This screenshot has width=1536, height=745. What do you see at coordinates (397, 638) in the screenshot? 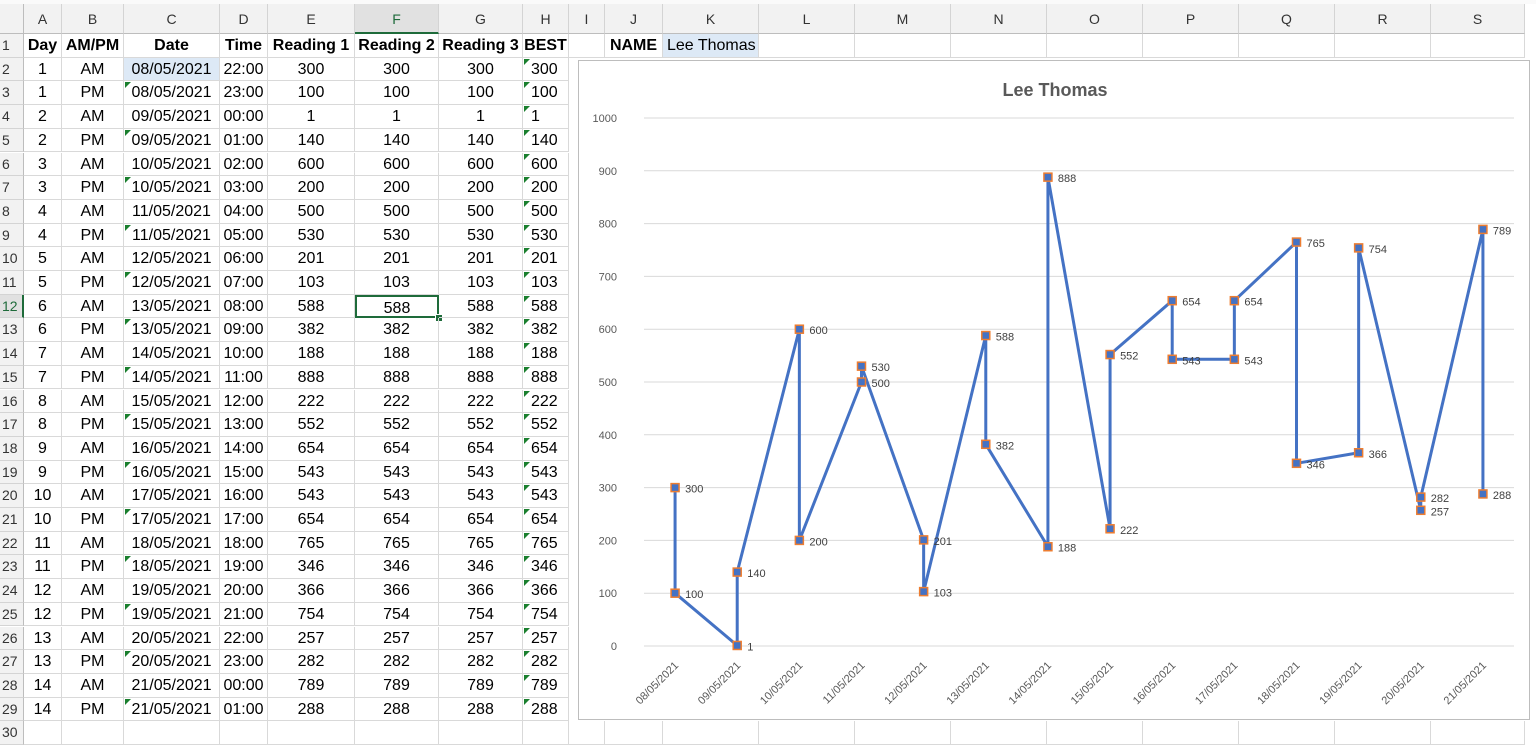
I see `data-cell: 257` at bounding box center [397, 638].